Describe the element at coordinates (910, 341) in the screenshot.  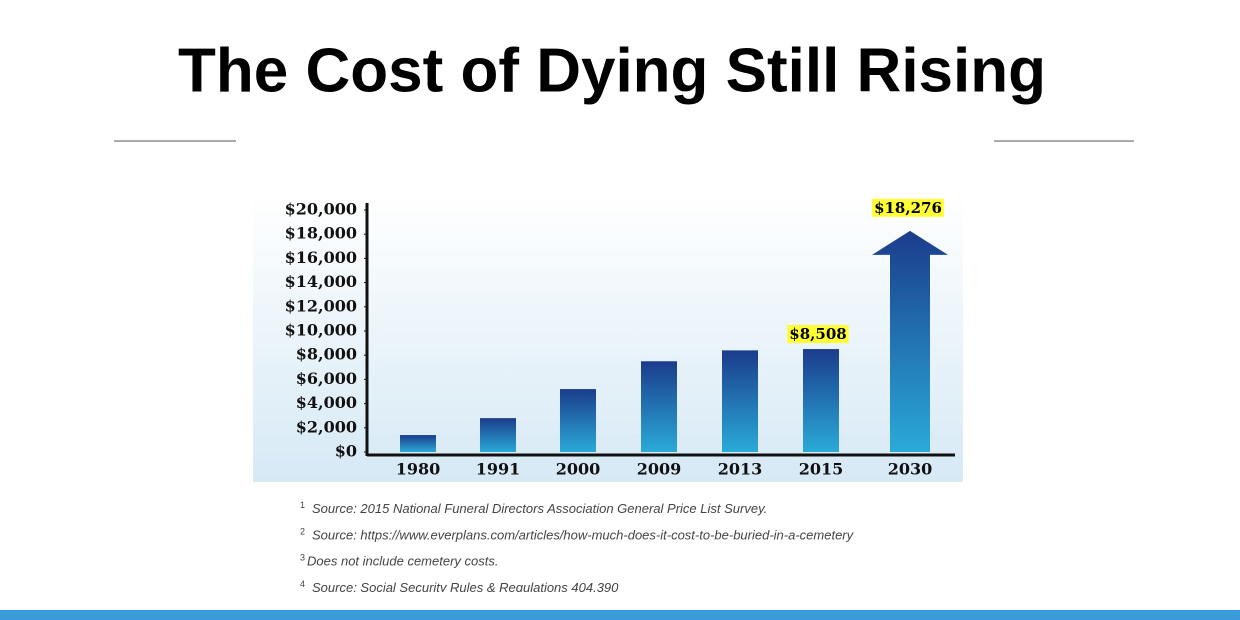
I see `arrow-bar` at that location.